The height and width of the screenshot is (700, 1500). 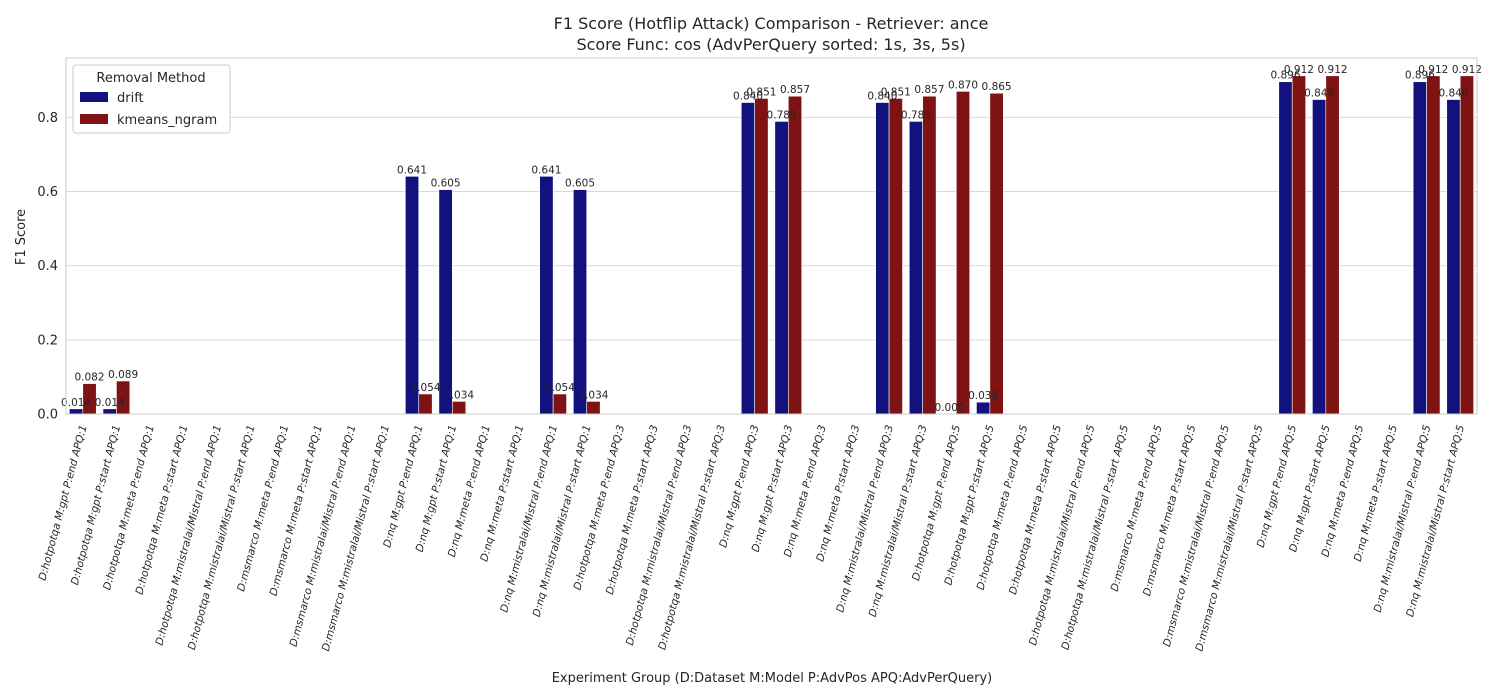 I want to click on y-tick-label: 0.8, so click(x=47, y=118).